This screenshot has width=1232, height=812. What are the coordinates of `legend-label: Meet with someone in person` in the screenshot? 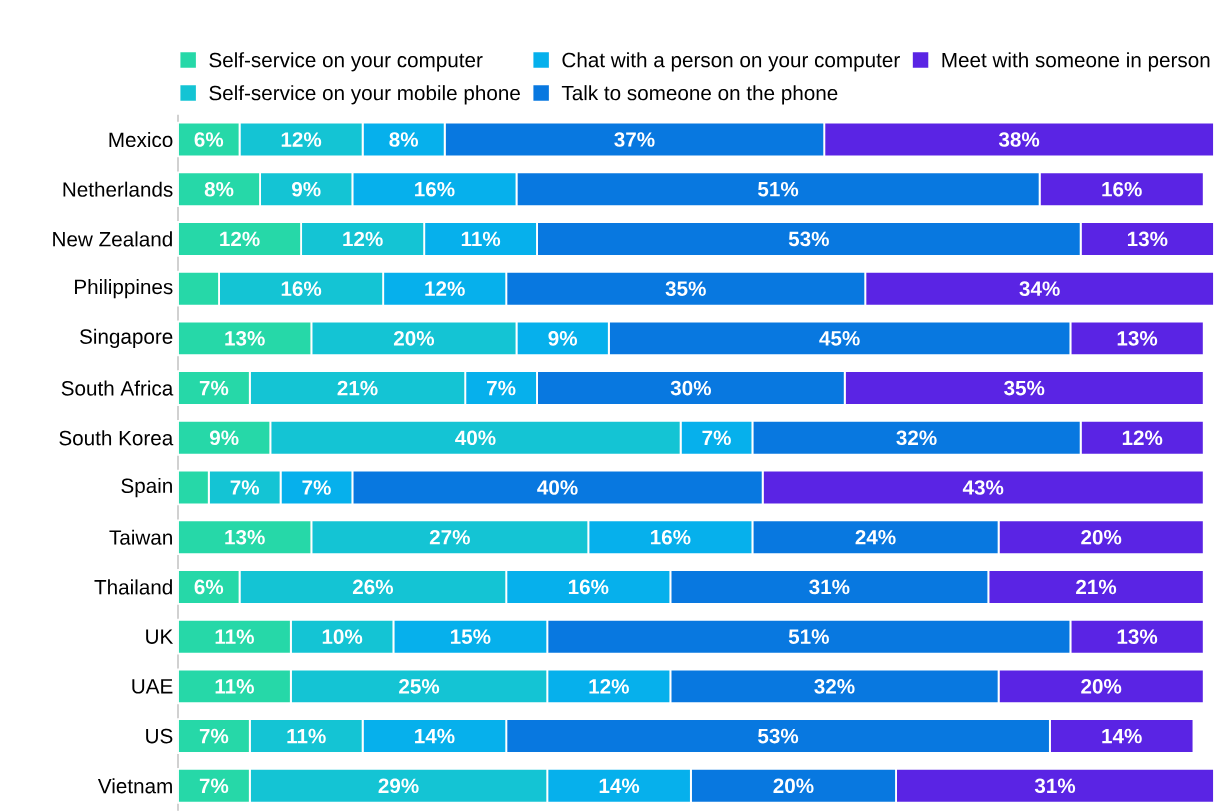 It's located at (1076, 62).